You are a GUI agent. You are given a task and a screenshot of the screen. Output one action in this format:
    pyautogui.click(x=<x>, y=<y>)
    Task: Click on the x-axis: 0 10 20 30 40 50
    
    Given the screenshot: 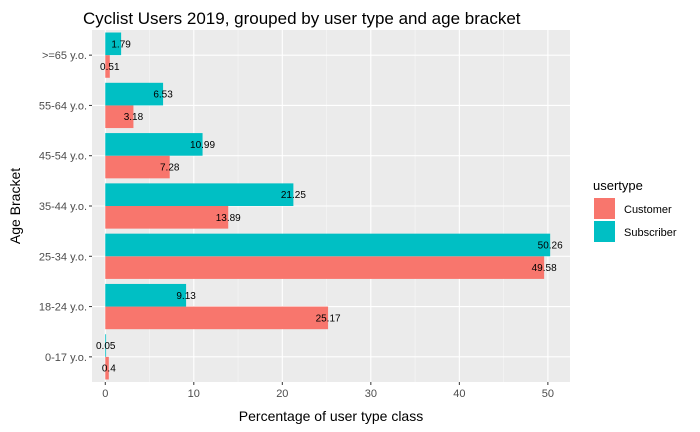 What is the action you would take?
    pyautogui.click(x=328, y=391)
    